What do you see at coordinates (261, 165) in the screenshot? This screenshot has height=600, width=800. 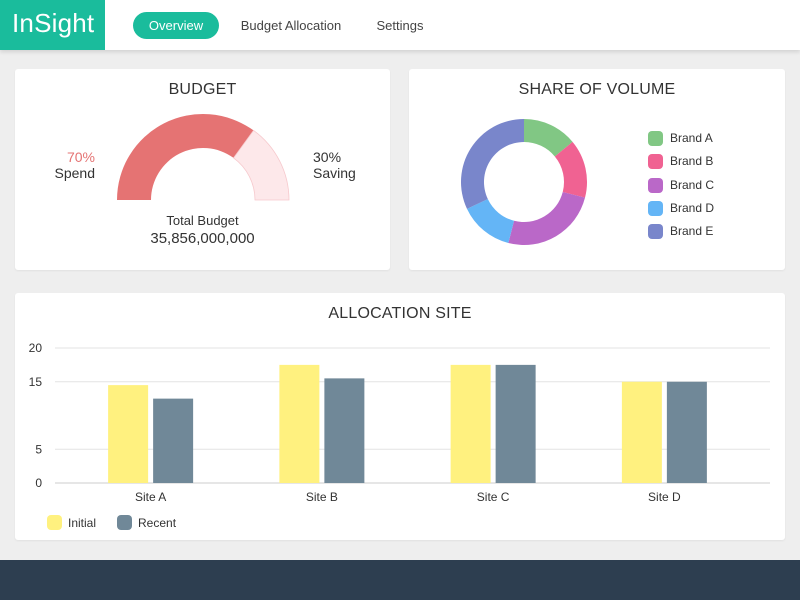 I see `gauge-saving-arc` at bounding box center [261, 165].